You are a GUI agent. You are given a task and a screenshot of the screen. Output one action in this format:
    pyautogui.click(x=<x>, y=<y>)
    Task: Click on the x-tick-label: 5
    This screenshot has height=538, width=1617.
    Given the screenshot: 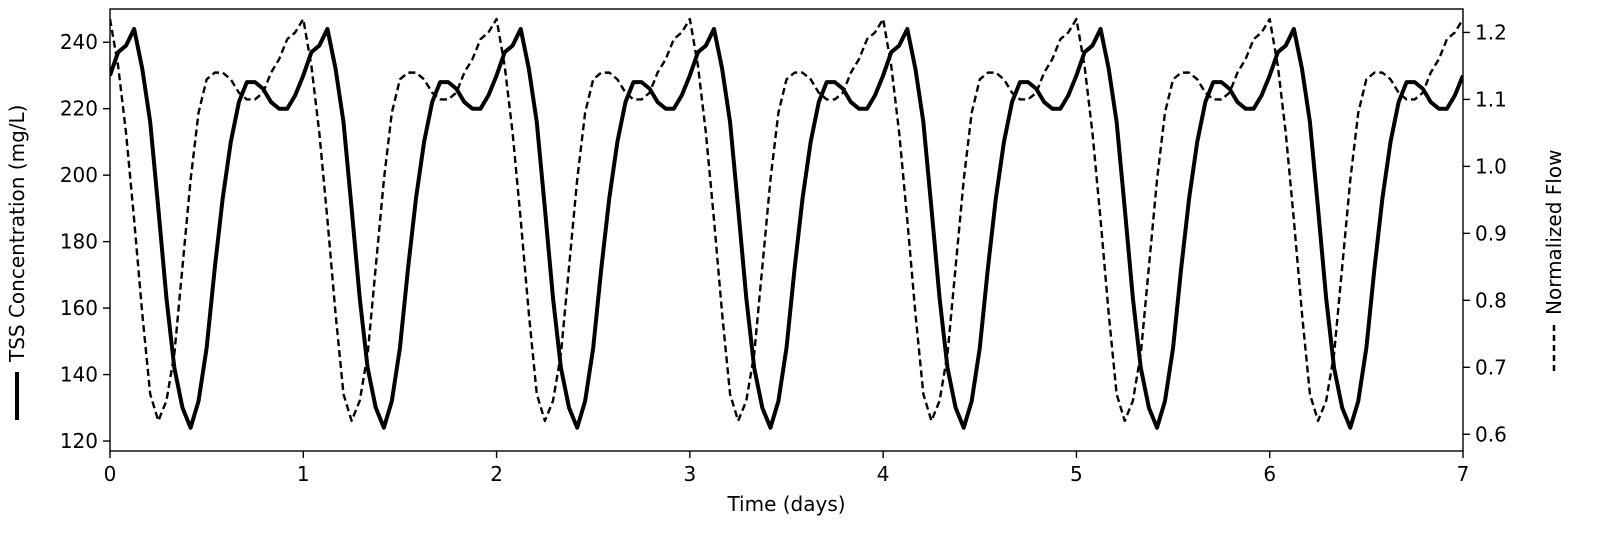 What is the action you would take?
    pyautogui.click(x=1076, y=474)
    